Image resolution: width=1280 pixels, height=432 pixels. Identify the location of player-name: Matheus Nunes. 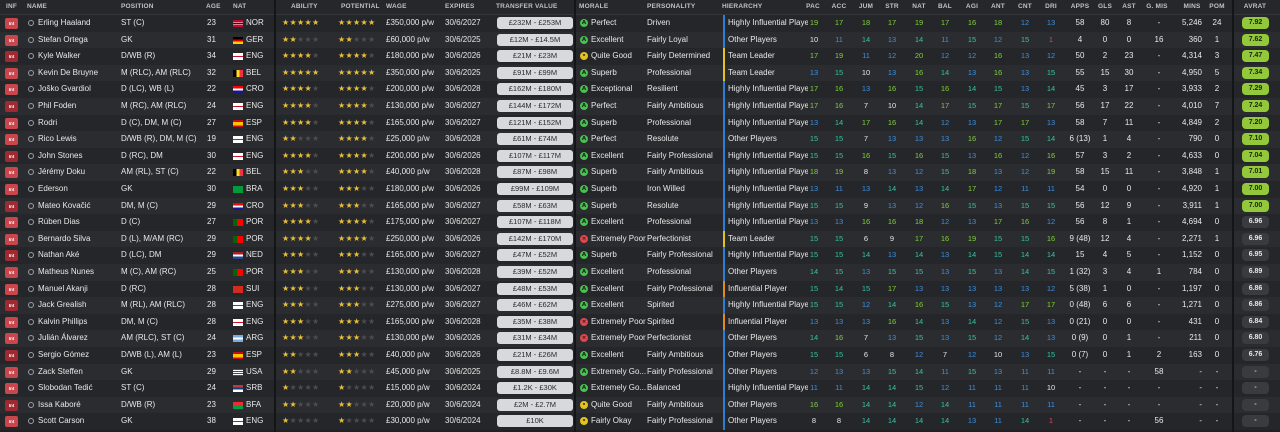
(66, 271).